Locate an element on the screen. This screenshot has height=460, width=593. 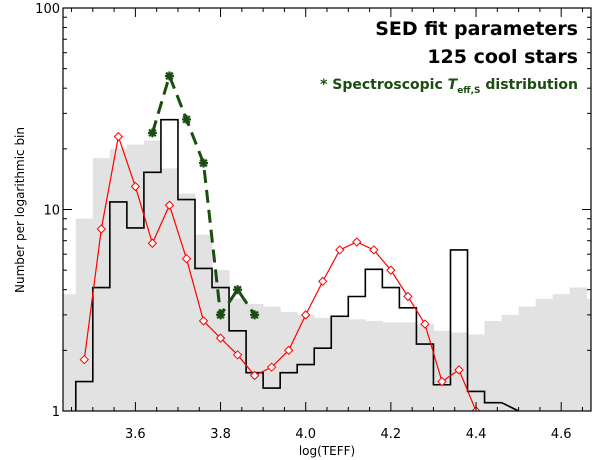
x-tick-label-3: 4.2 is located at coordinates (391, 434).